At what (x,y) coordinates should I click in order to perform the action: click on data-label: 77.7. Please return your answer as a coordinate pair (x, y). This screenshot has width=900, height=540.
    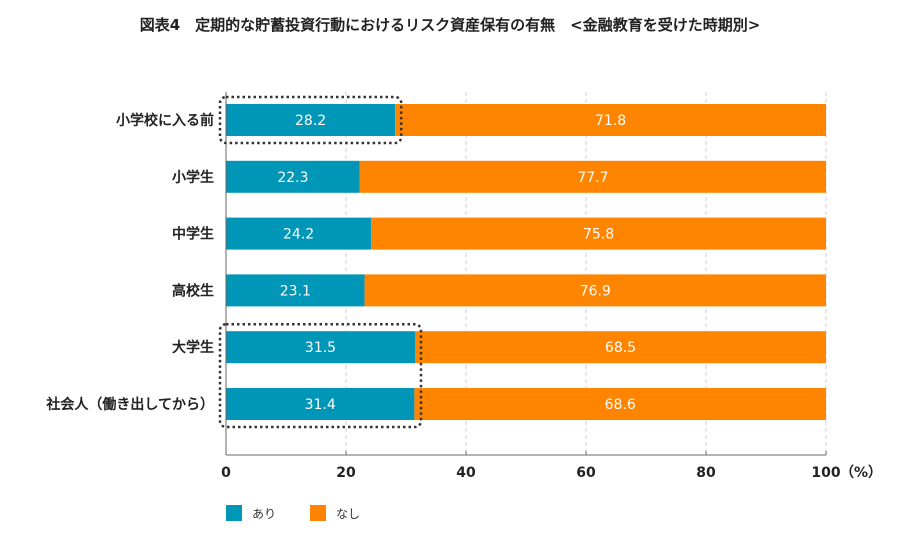
    Looking at the image, I should click on (592, 178).